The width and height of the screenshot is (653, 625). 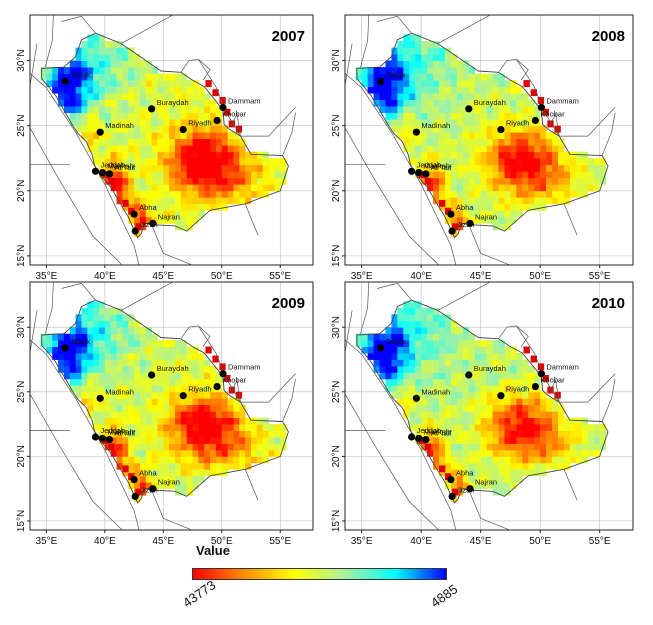 What do you see at coordinates (481, 401) in the screenshot?
I see `raster-cells` at bounding box center [481, 401].